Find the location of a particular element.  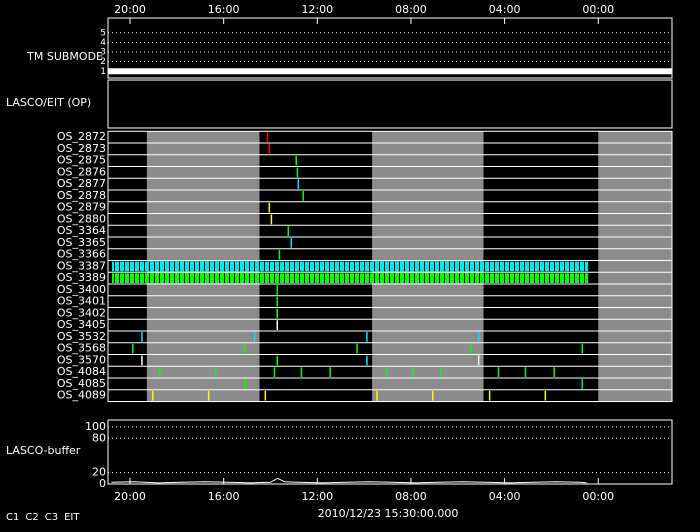

row-label: OS_3366 is located at coordinates (81, 254).